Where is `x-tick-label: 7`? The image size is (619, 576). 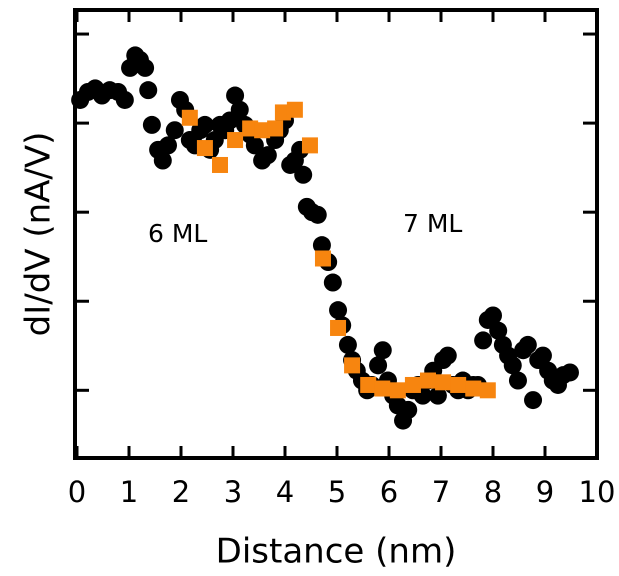
x-tick-label: 7 is located at coordinates (441, 492).